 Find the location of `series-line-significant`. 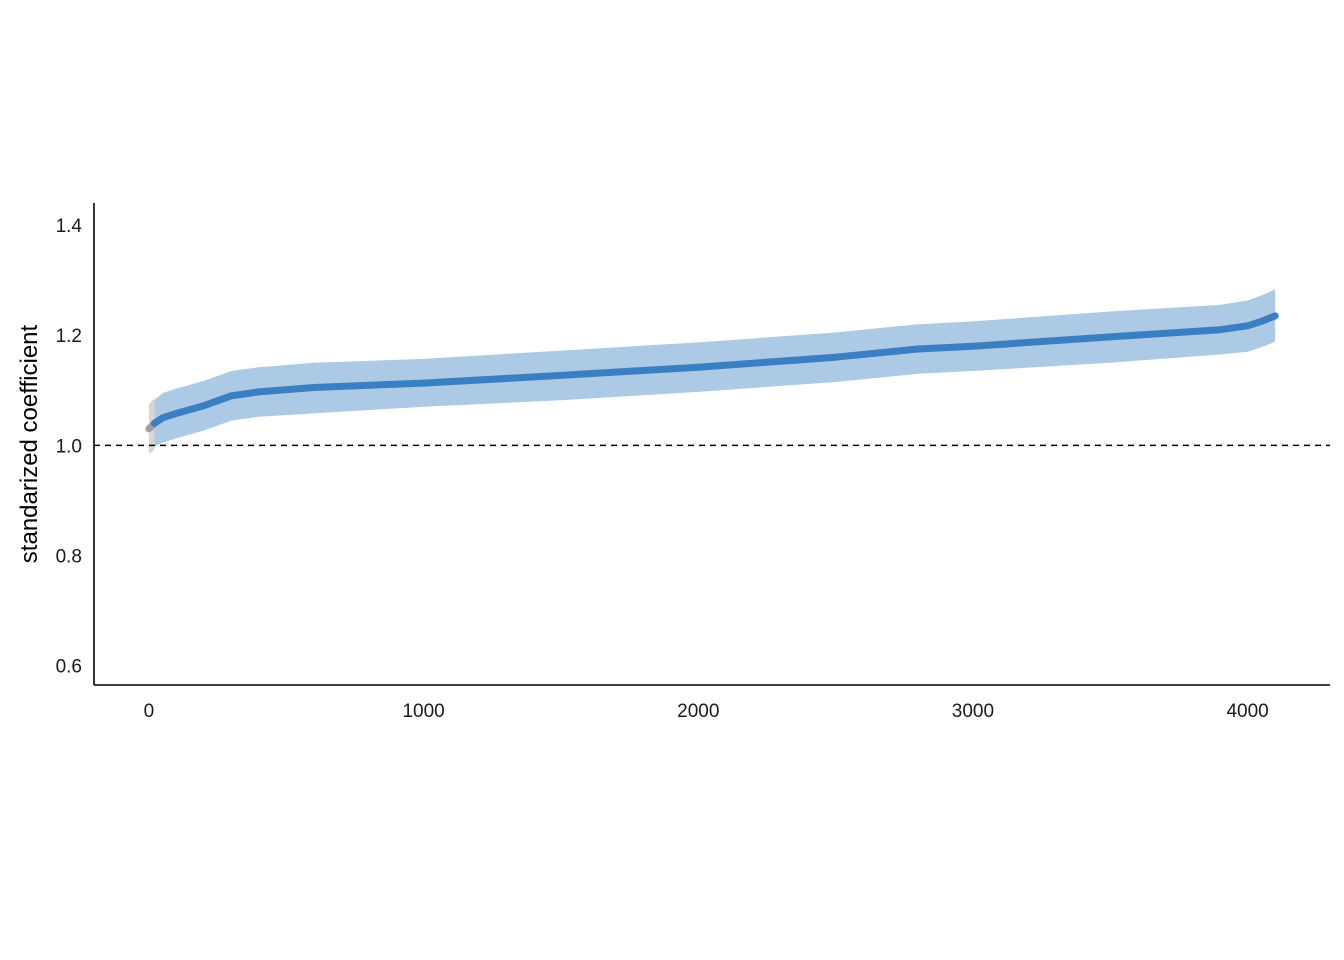

series-line-significant is located at coordinates (714, 369).